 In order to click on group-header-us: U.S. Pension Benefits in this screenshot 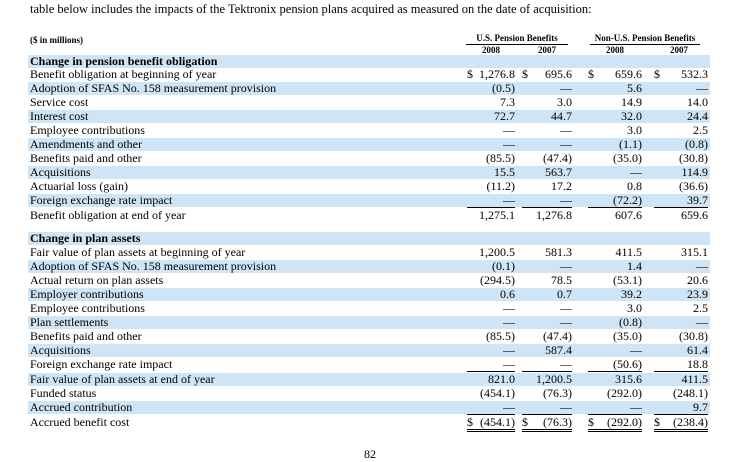, I will do `click(517, 39)`.